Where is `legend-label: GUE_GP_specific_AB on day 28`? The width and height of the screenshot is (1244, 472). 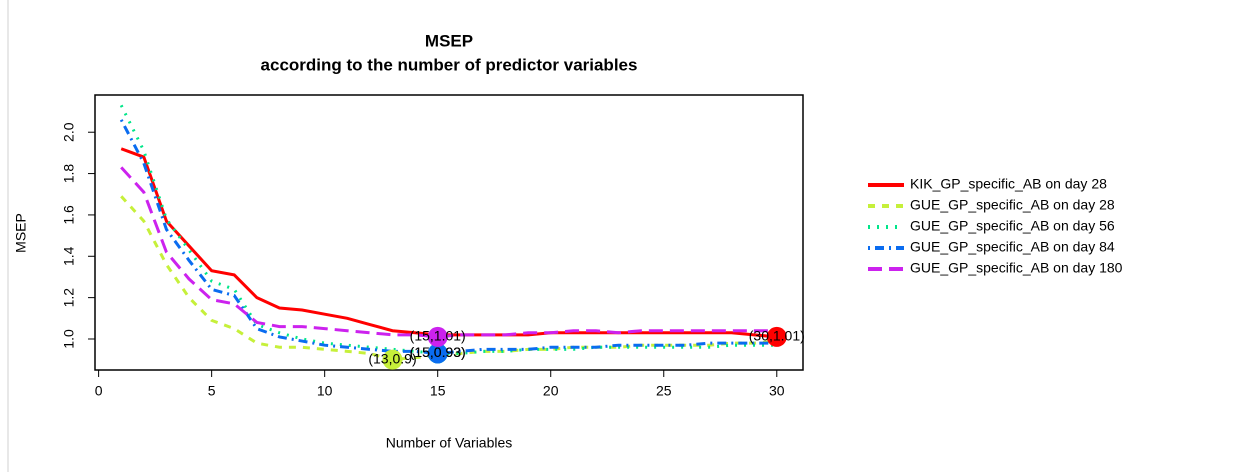 legend-label: GUE_GP_specific_AB on day 28 is located at coordinates (1012, 205).